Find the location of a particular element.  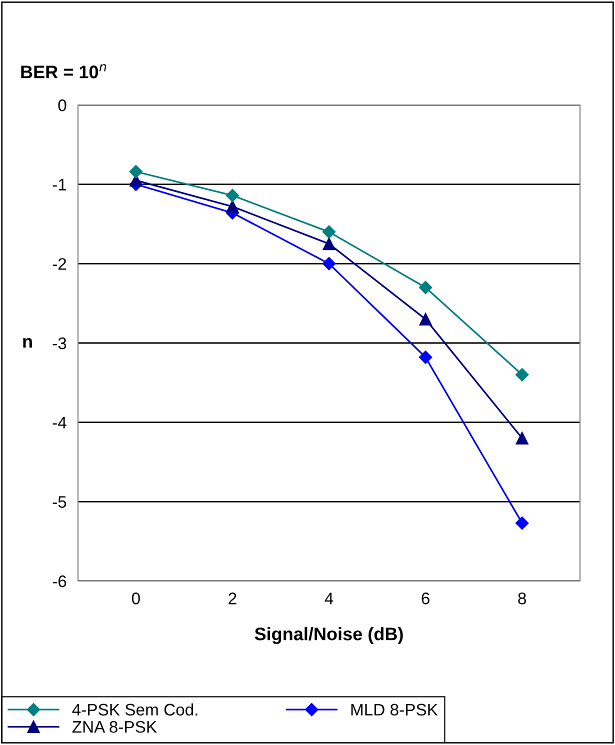

x-tick-label: 6 is located at coordinates (426, 598).